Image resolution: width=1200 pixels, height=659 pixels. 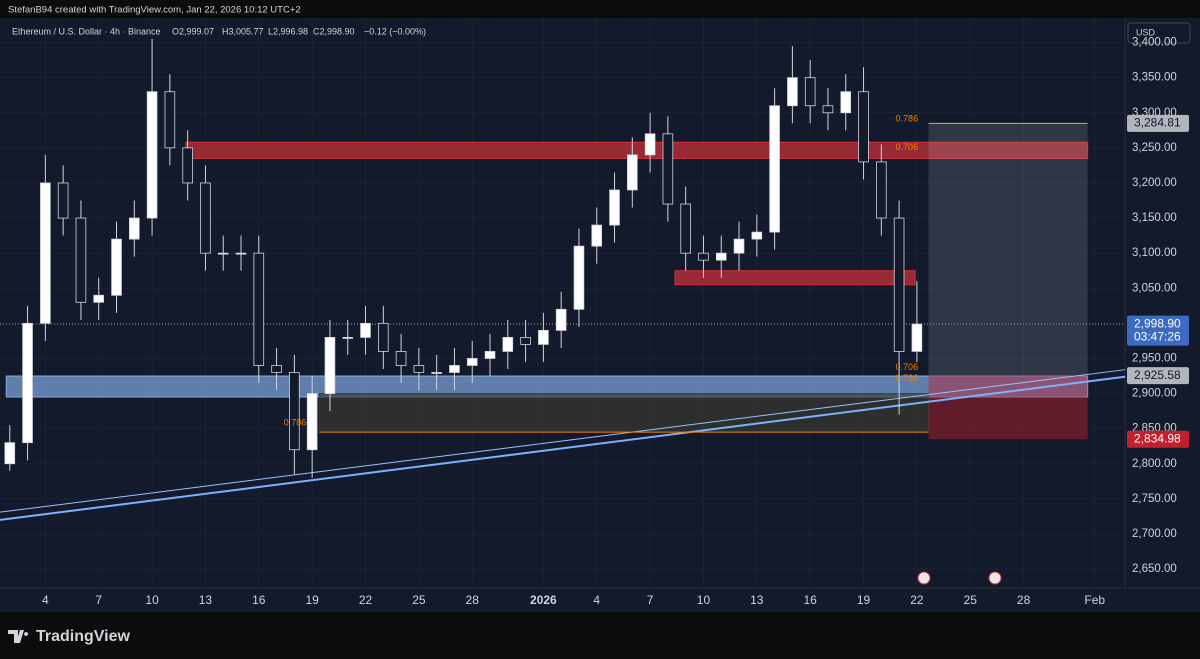 I want to click on y-tick-label: 3,250.00, so click(x=1154, y=148).